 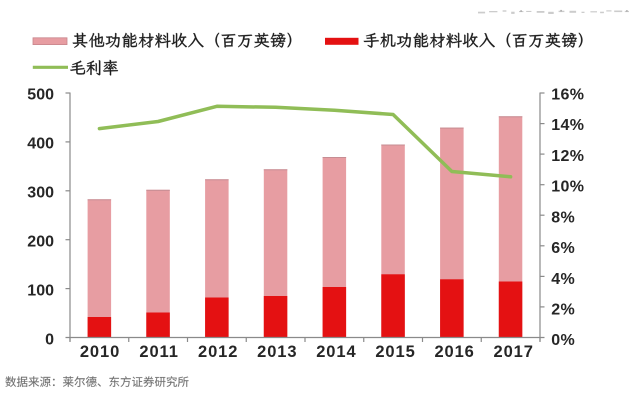 What do you see at coordinates (395, 352) in the screenshot?
I see `svg-text: 2015` at bounding box center [395, 352].